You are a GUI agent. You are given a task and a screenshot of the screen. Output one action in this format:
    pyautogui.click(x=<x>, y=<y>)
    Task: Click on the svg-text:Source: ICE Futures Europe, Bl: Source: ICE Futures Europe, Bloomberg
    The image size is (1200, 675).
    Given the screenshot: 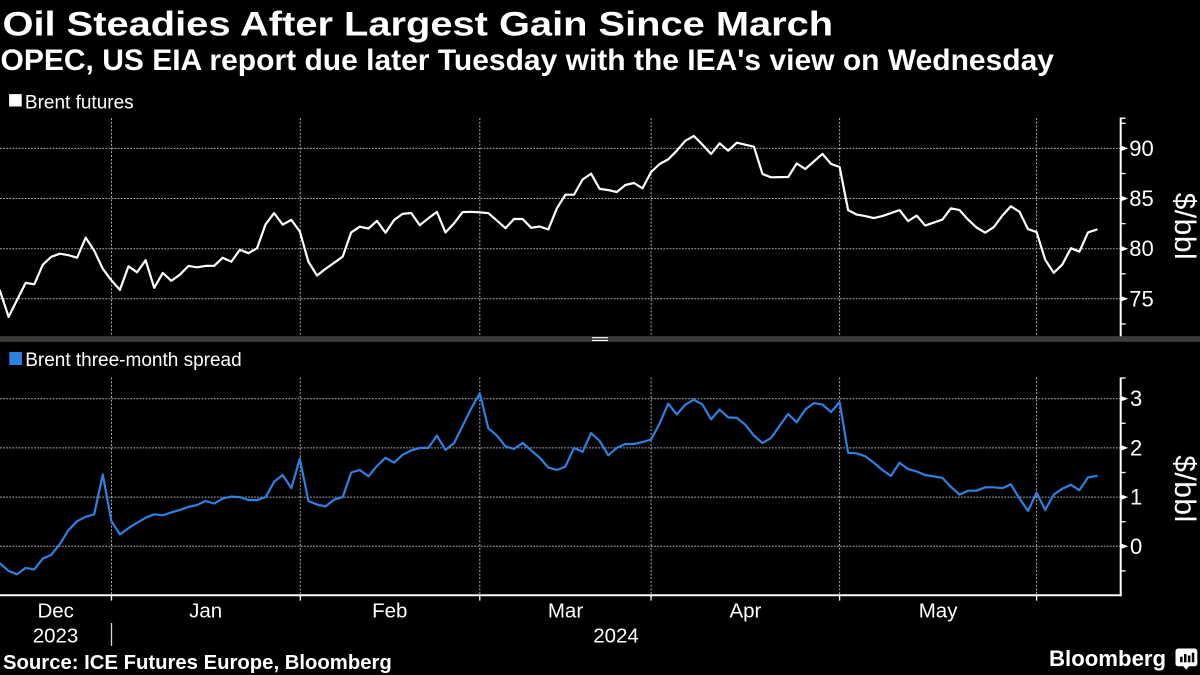 What is the action you would take?
    pyautogui.click(x=197, y=663)
    